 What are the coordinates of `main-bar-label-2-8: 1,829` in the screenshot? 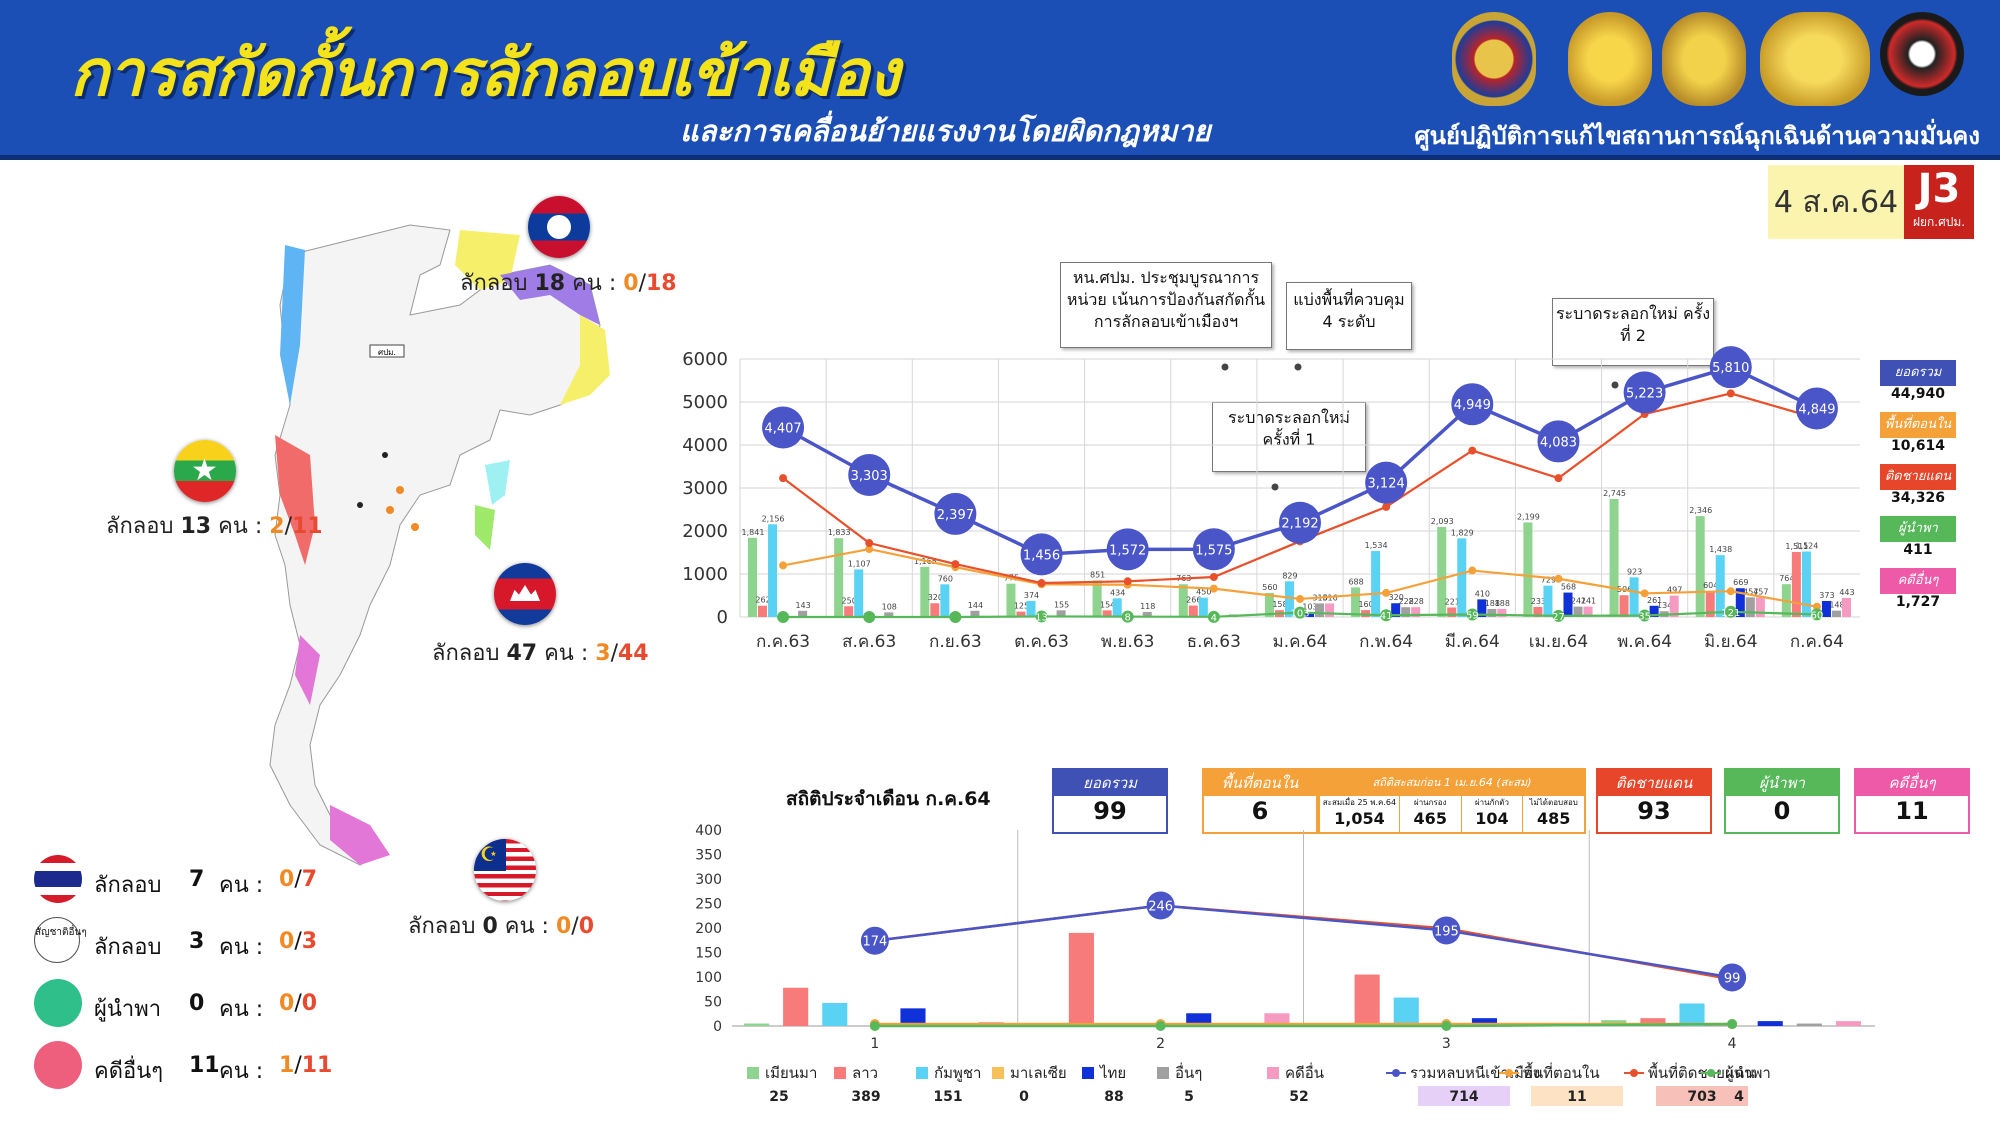 It's located at (1462, 532).